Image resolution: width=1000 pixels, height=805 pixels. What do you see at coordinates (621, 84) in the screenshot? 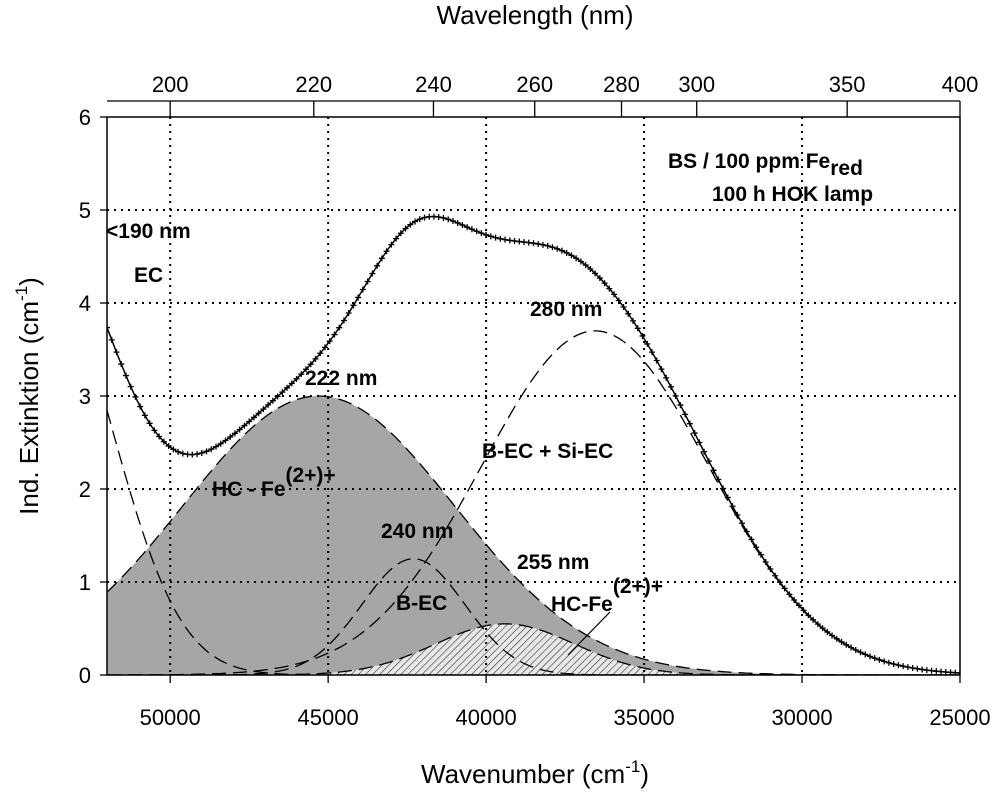
I see `top-tick-label: 280` at bounding box center [621, 84].